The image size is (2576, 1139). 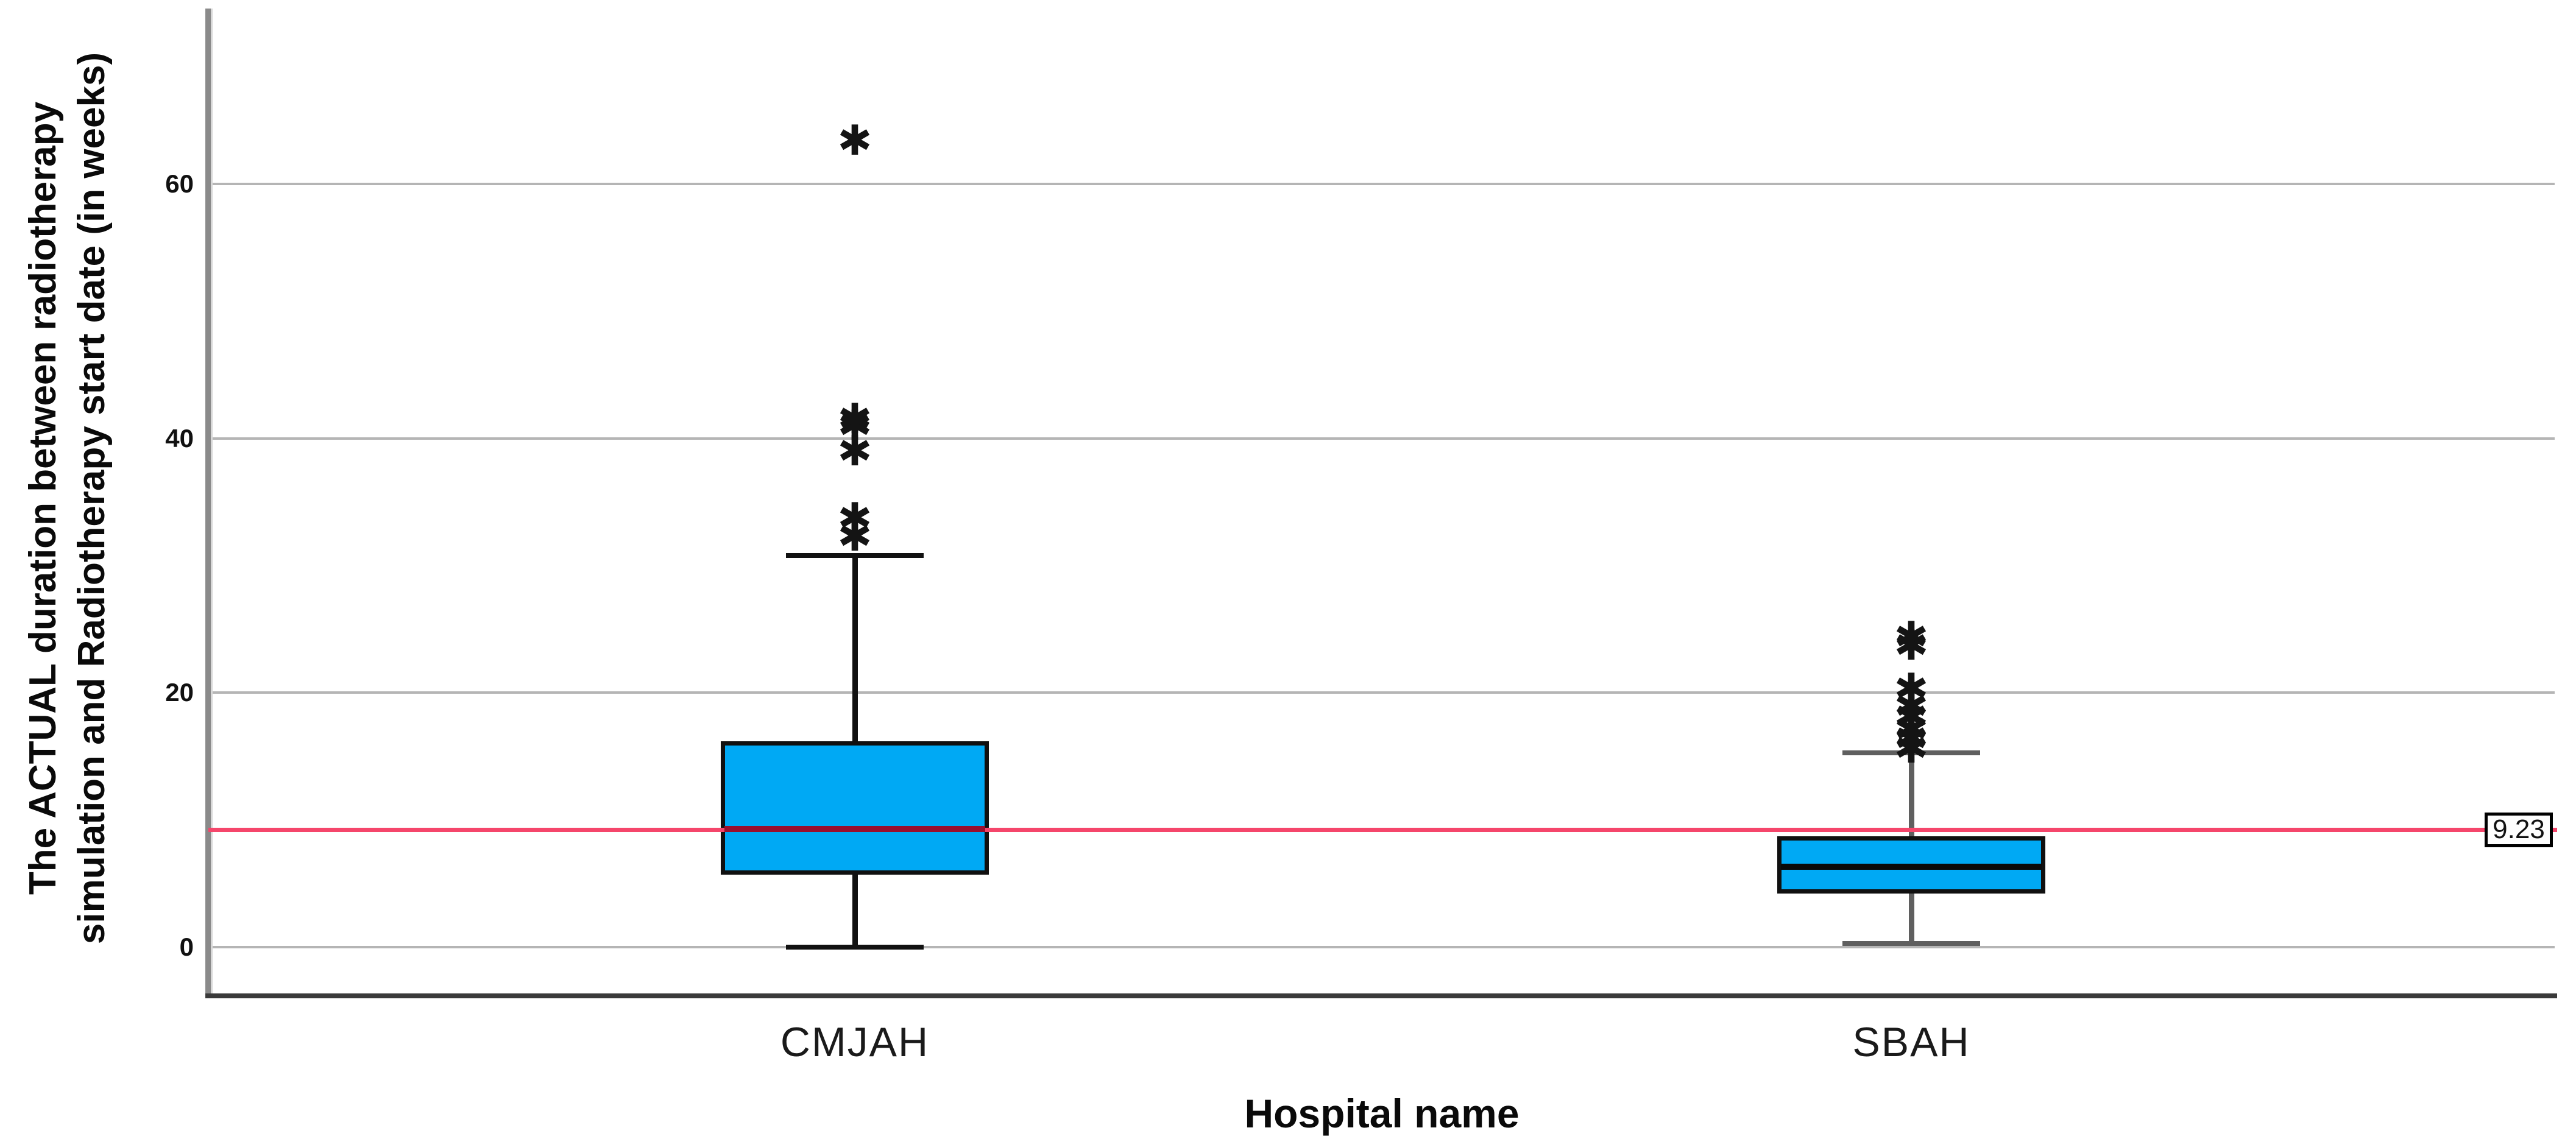 I want to click on whisker-lower-CMJAH, so click(x=855, y=911).